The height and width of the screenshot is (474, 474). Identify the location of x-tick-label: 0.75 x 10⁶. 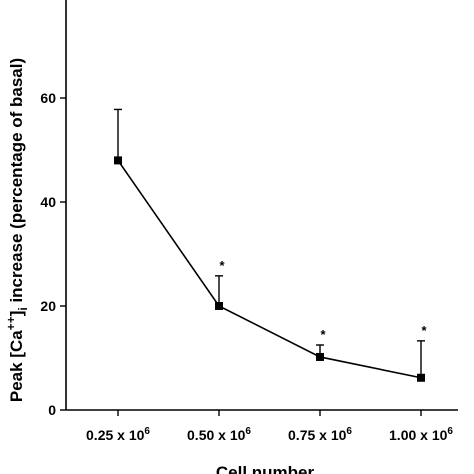
(320, 434).